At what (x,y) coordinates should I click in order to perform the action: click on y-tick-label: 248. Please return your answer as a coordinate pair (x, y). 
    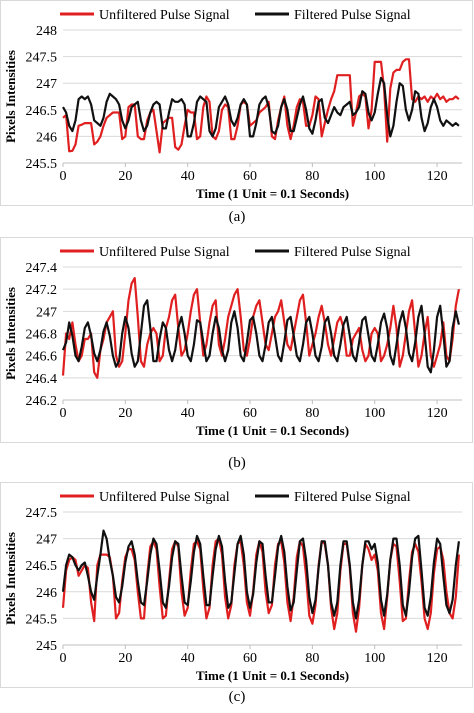
    Looking at the image, I should click on (46, 31).